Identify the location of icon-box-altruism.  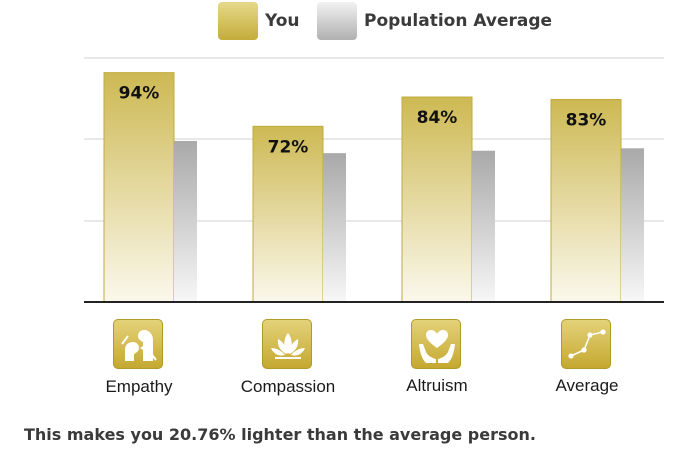
(436, 344).